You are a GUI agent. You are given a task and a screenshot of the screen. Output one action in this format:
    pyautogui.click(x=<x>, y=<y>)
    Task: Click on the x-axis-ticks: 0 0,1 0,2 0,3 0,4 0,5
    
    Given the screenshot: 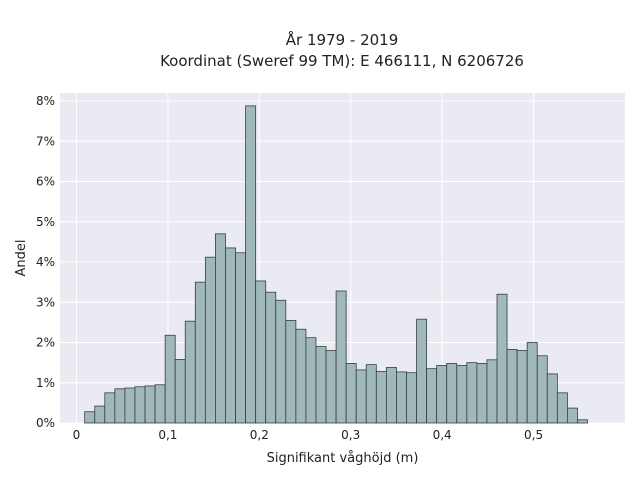 What is the action you would take?
    pyautogui.click(x=308, y=435)
    